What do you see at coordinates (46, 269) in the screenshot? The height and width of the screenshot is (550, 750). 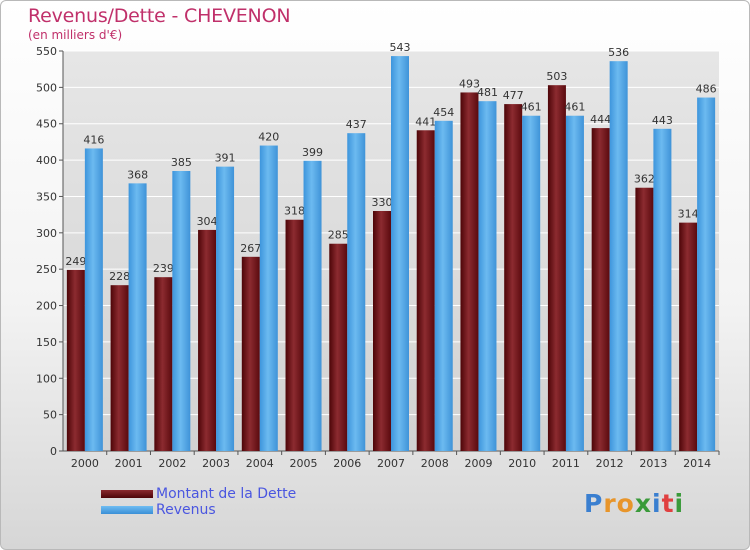 I see `y-tick-label: 250` at bounding box center [46, 269].